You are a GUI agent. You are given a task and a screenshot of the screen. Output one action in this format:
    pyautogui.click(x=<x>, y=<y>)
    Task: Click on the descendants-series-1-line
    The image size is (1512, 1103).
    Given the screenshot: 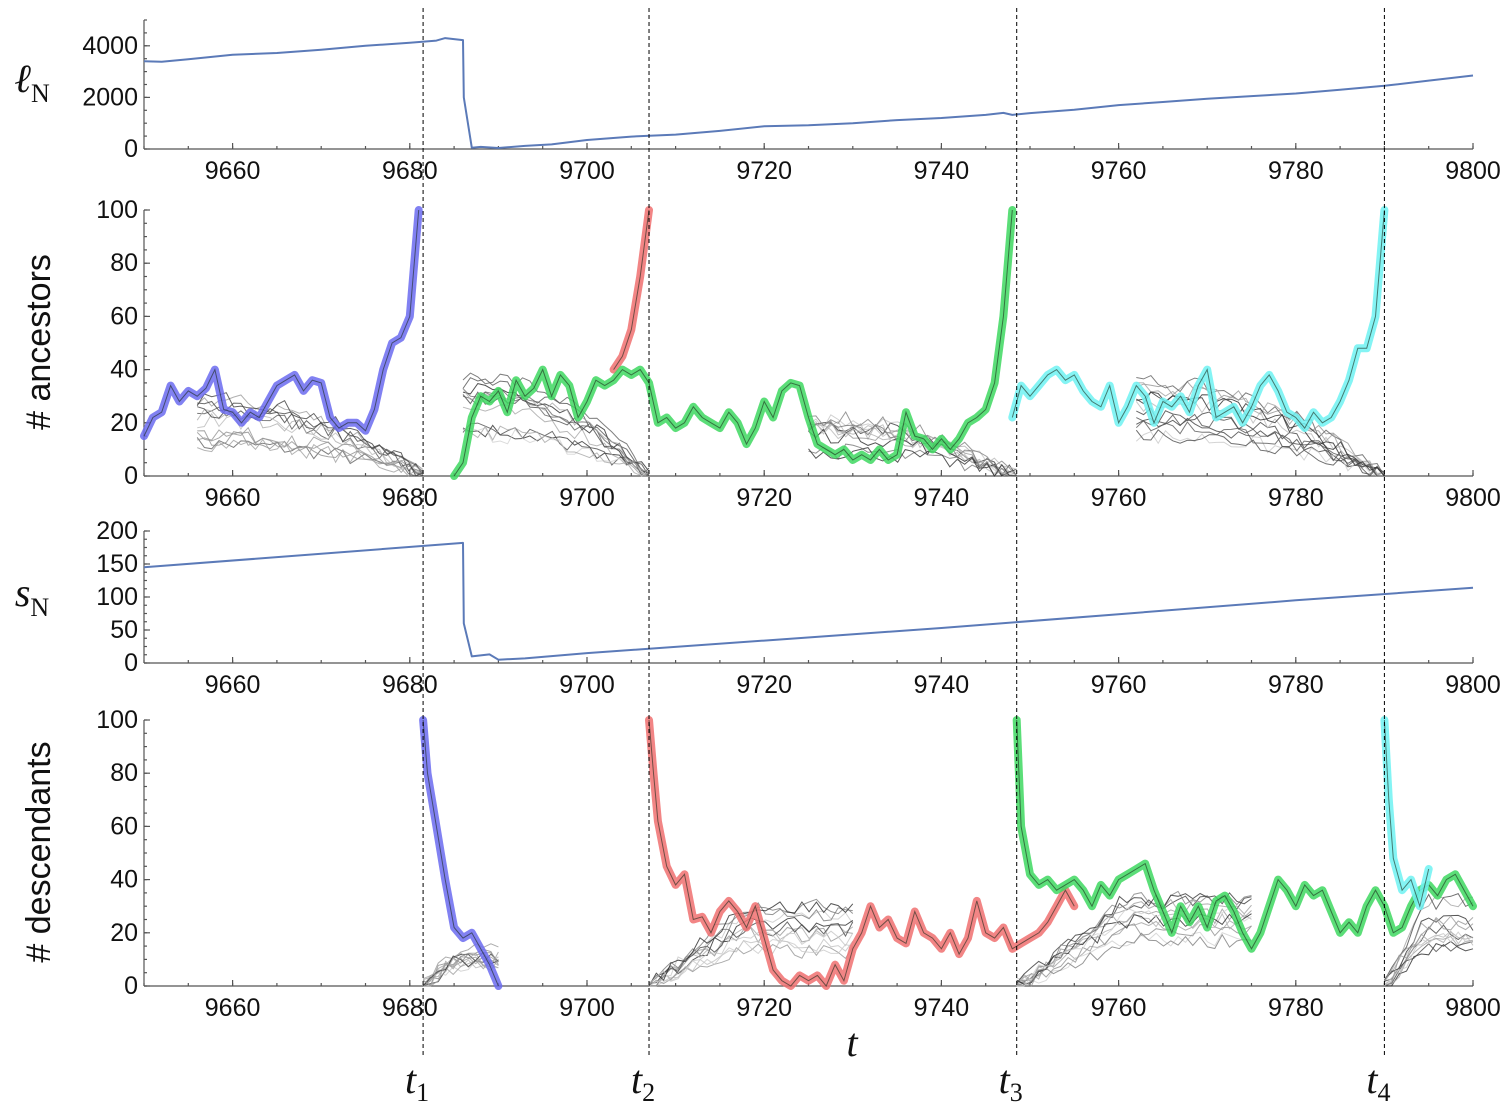 What is the action you would take?
    pyautogui.click(x=861, y=853)
    